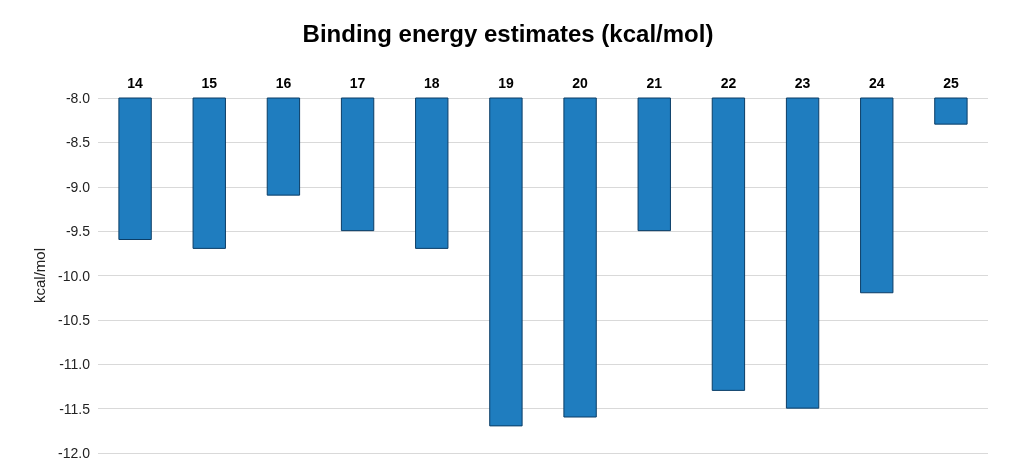 The image size is (1021, 473). Describe the element at coordinates (728, 83) in the screenshot. I see `x-tick-label: 22` at that location.